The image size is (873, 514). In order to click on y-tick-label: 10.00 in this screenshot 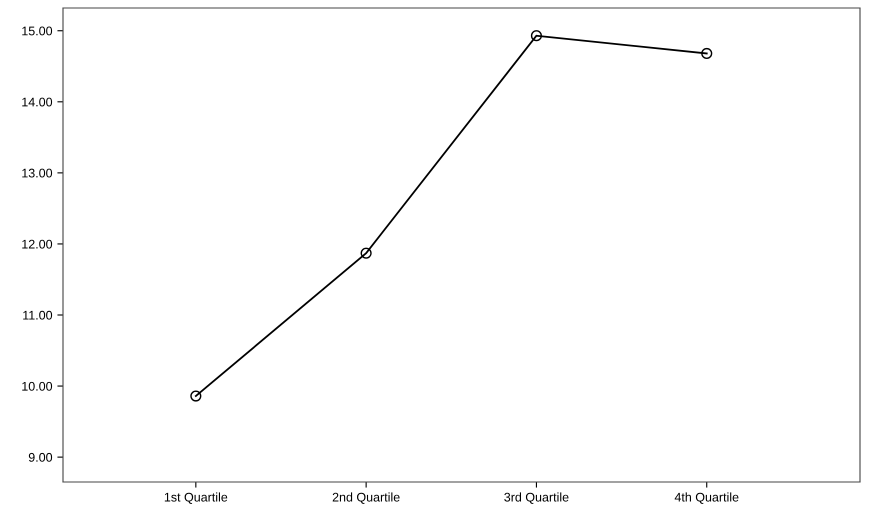, I will do `click(37, 386)`.